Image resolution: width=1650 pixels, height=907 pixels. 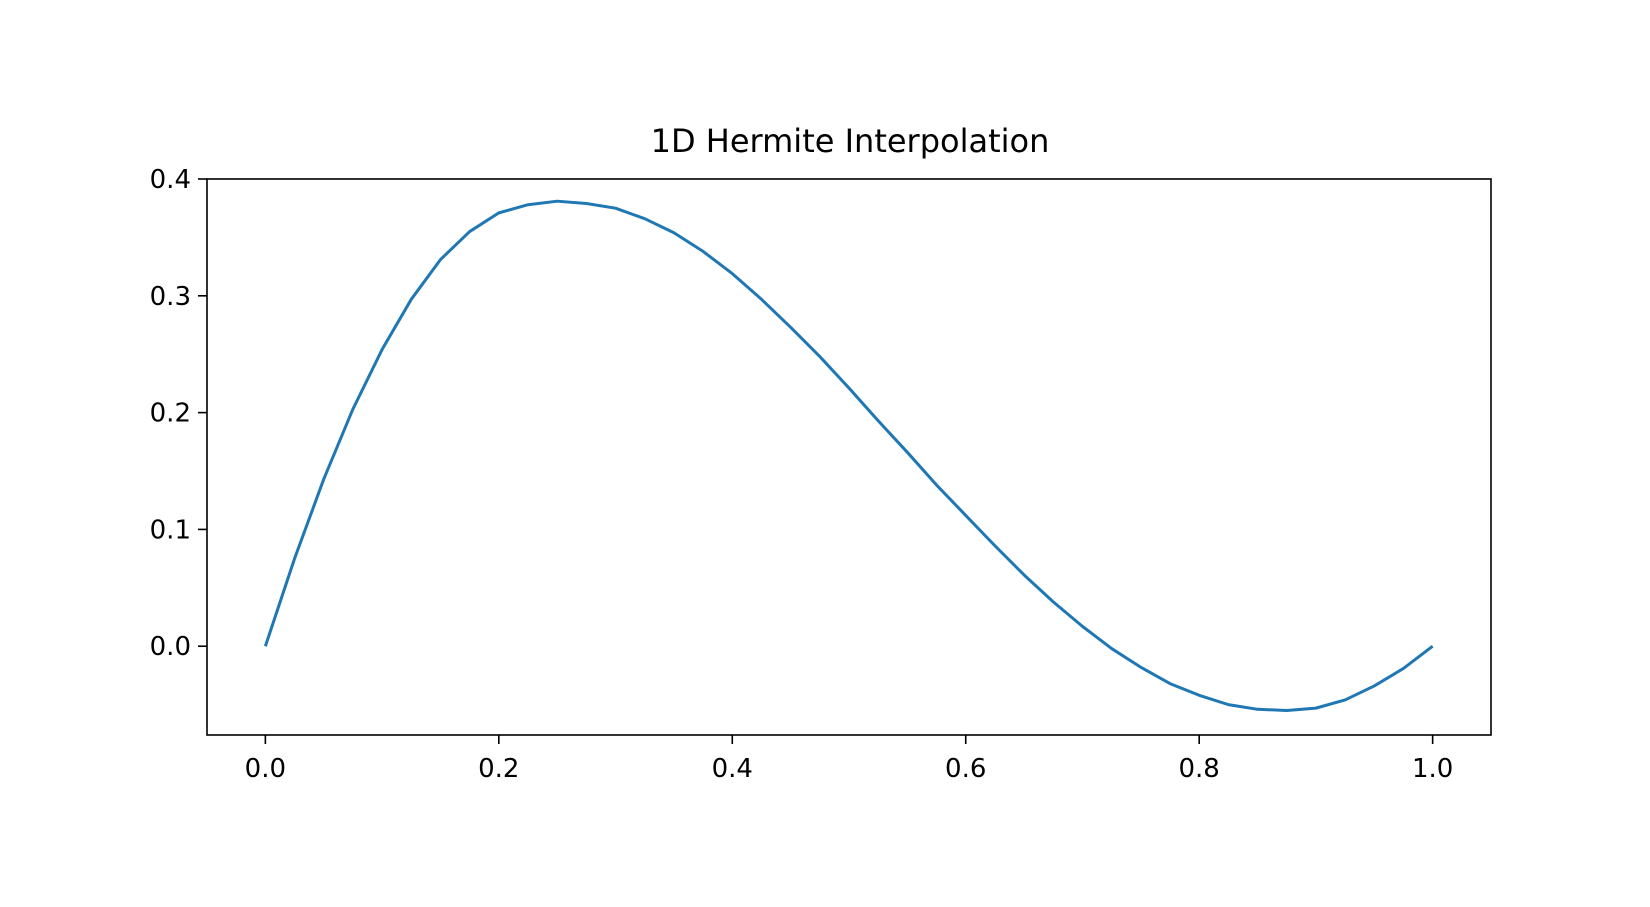 I want to click on y-tick-label: 0.1, so click(x=170, y=530).